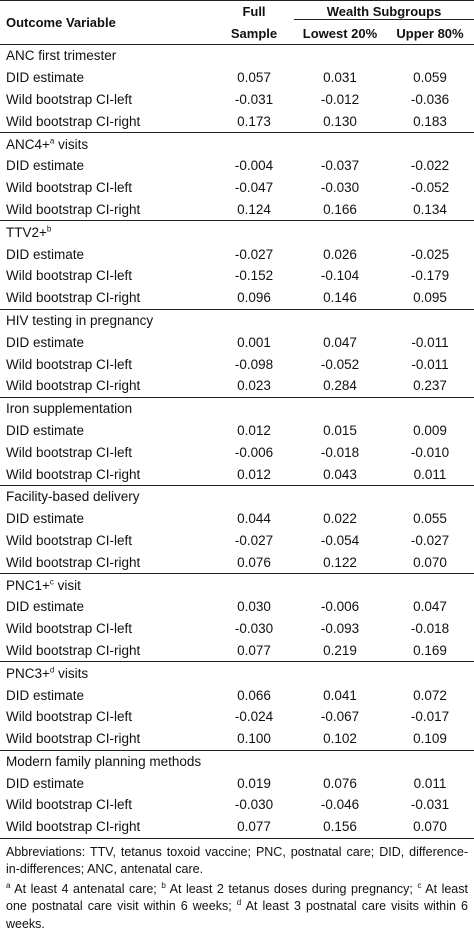 The height and width of the screenshot is (933, 474). I want to click on group-name-text: ANC first trimester, so click(61, 56).